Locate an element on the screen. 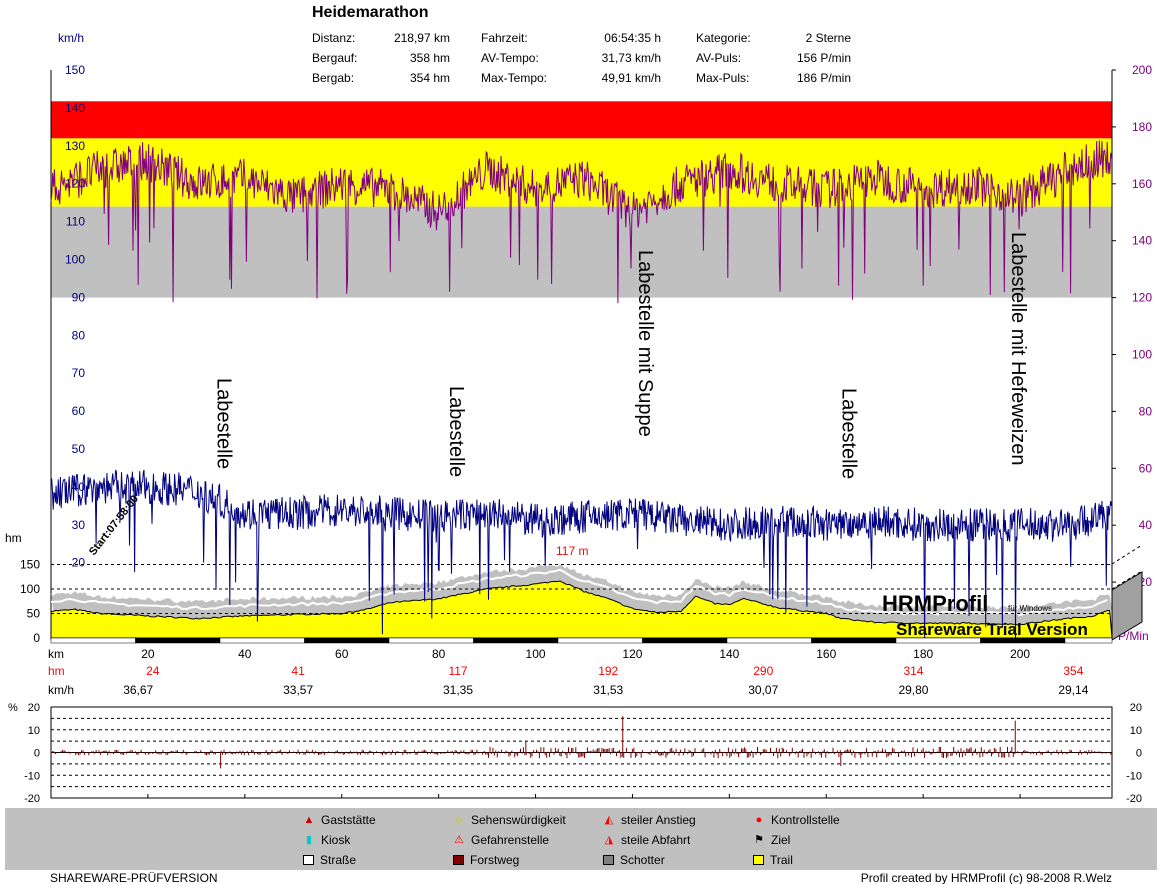 This screenshot has width=1162, height=884. legend-item: ▮ Kiosk is located at coordinates (326, 840).